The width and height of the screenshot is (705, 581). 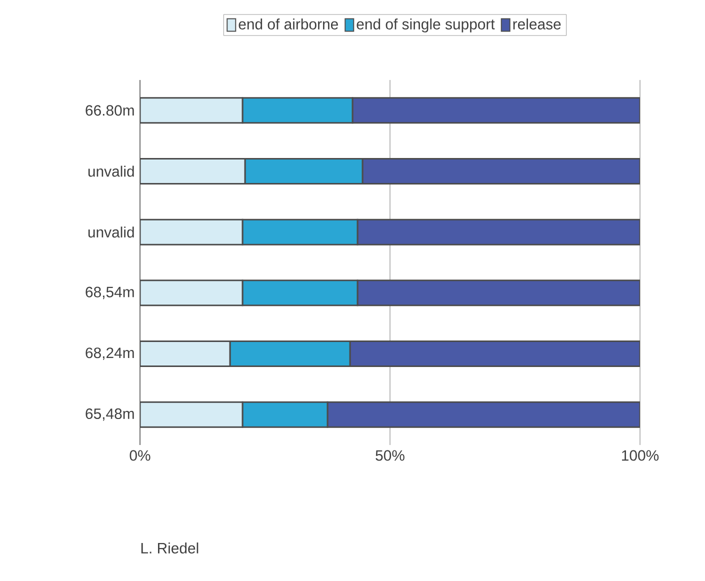 What do you see at coordinates (390, 455) in the screenshot?
I see `x-tick-label: 50%` at bounding box center [390, 455].